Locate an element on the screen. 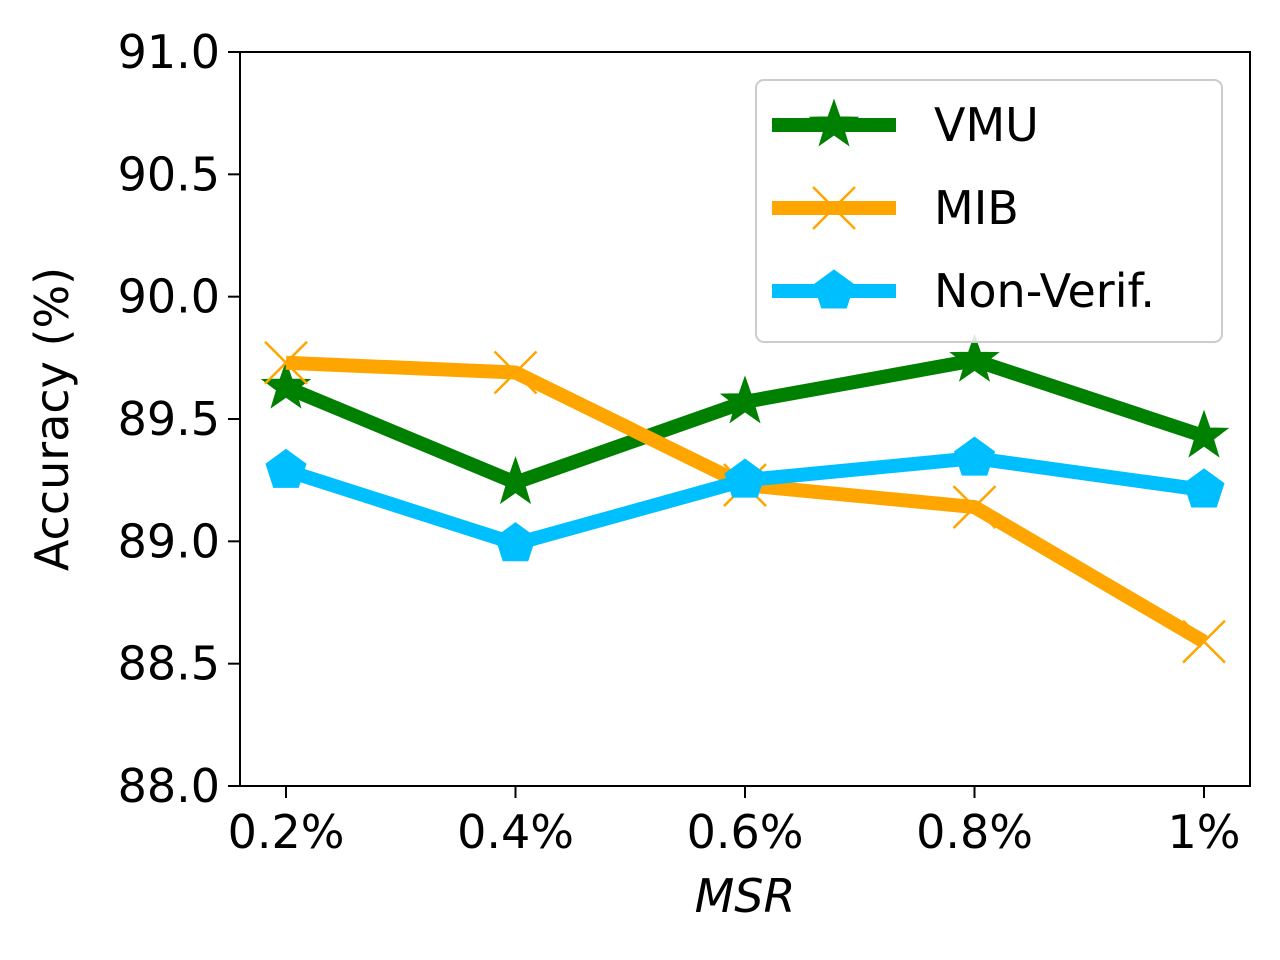 Image resolution: width=1280 pixels, height=960 pixels. legend-marker-non-verif is located at coordinates (834, 289).